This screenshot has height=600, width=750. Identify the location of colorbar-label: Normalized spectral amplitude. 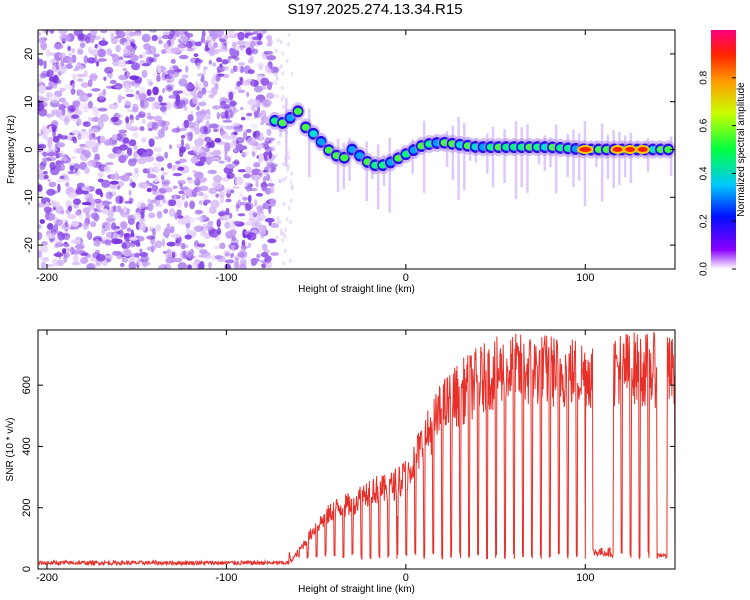
(741, 149).